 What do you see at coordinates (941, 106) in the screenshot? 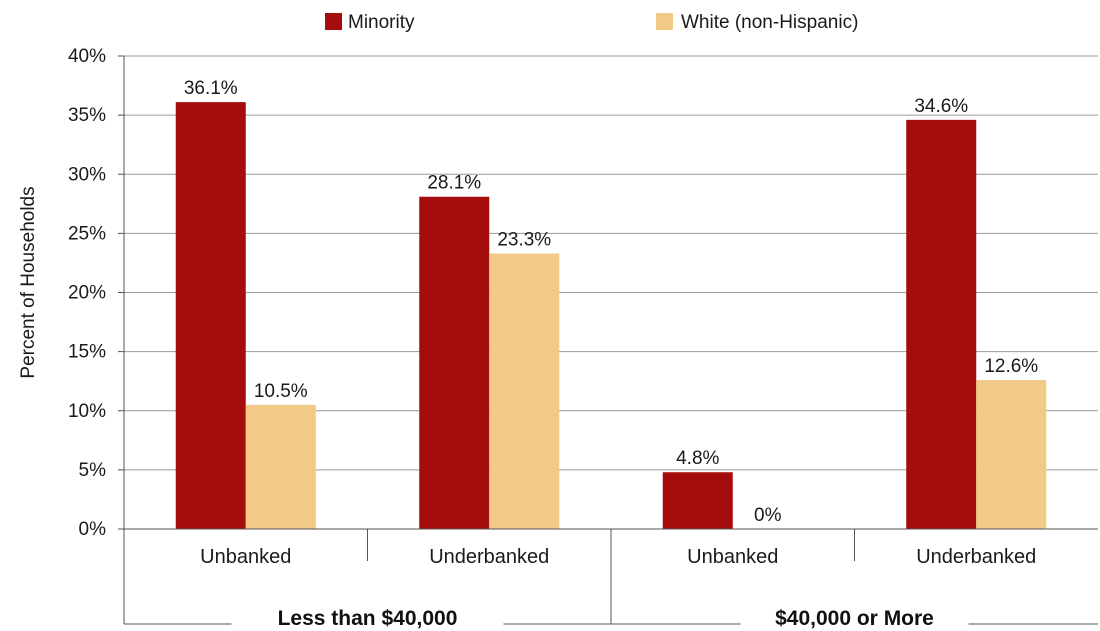
I see `data-label: 34.6%` at bounding box center [941, 106].